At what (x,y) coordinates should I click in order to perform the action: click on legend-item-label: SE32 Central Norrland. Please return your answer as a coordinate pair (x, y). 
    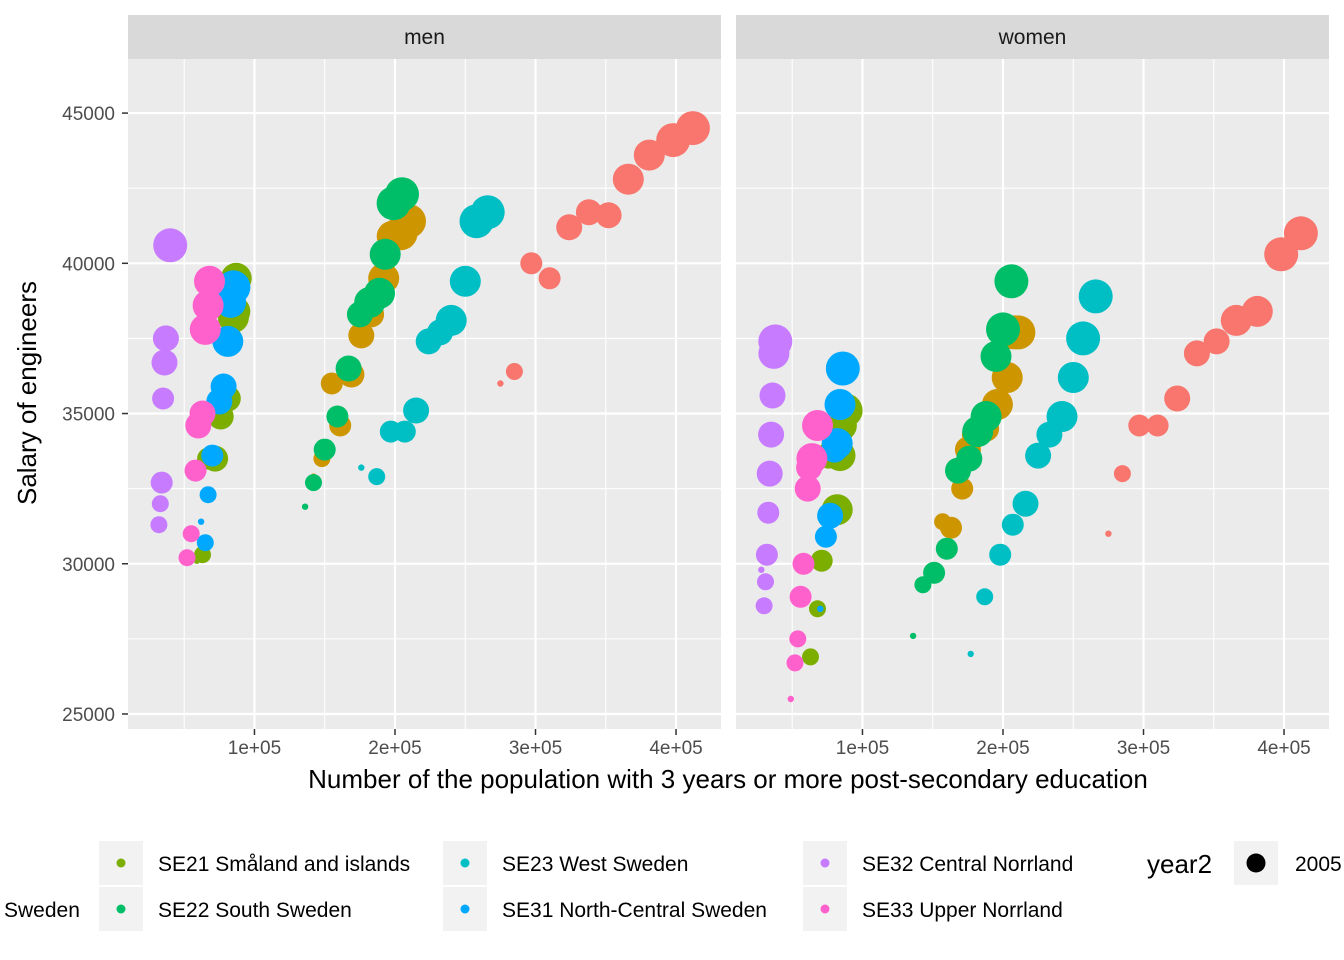
    Looking at the image, I should click on (967, 864).